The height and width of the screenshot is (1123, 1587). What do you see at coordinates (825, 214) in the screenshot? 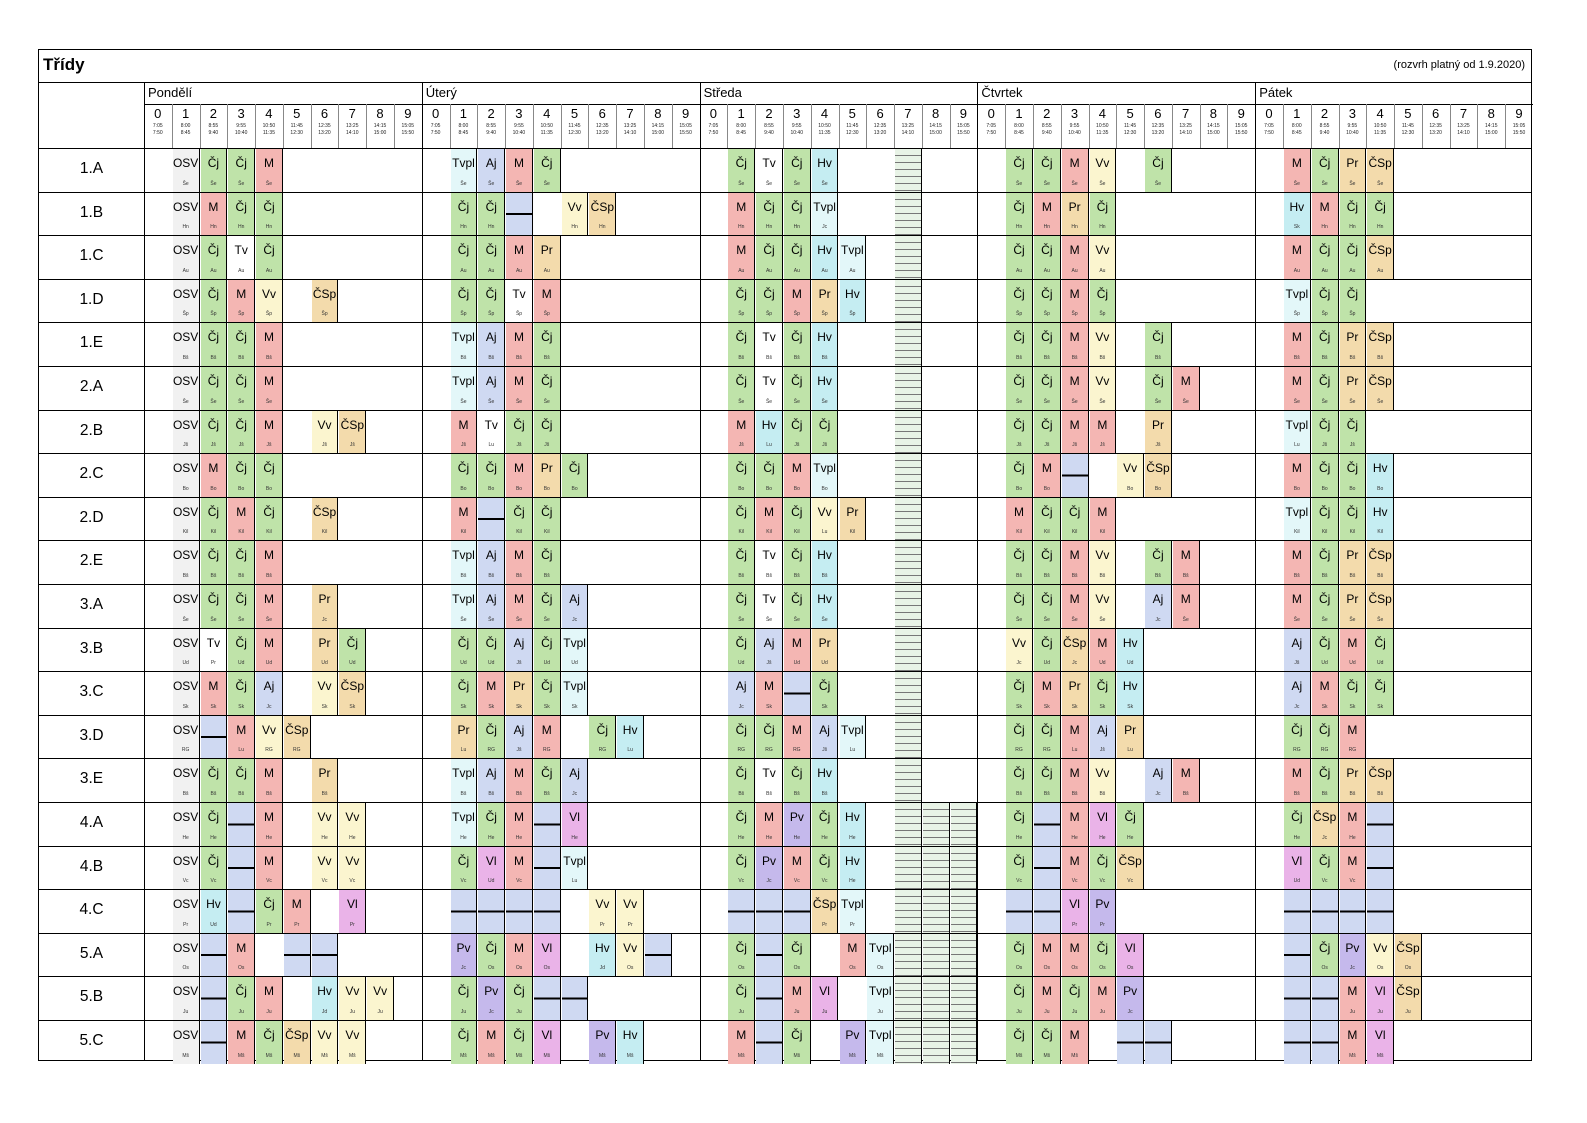
I see `lesson-cell: Tvpl Jc` at bounding box center [825, 214].